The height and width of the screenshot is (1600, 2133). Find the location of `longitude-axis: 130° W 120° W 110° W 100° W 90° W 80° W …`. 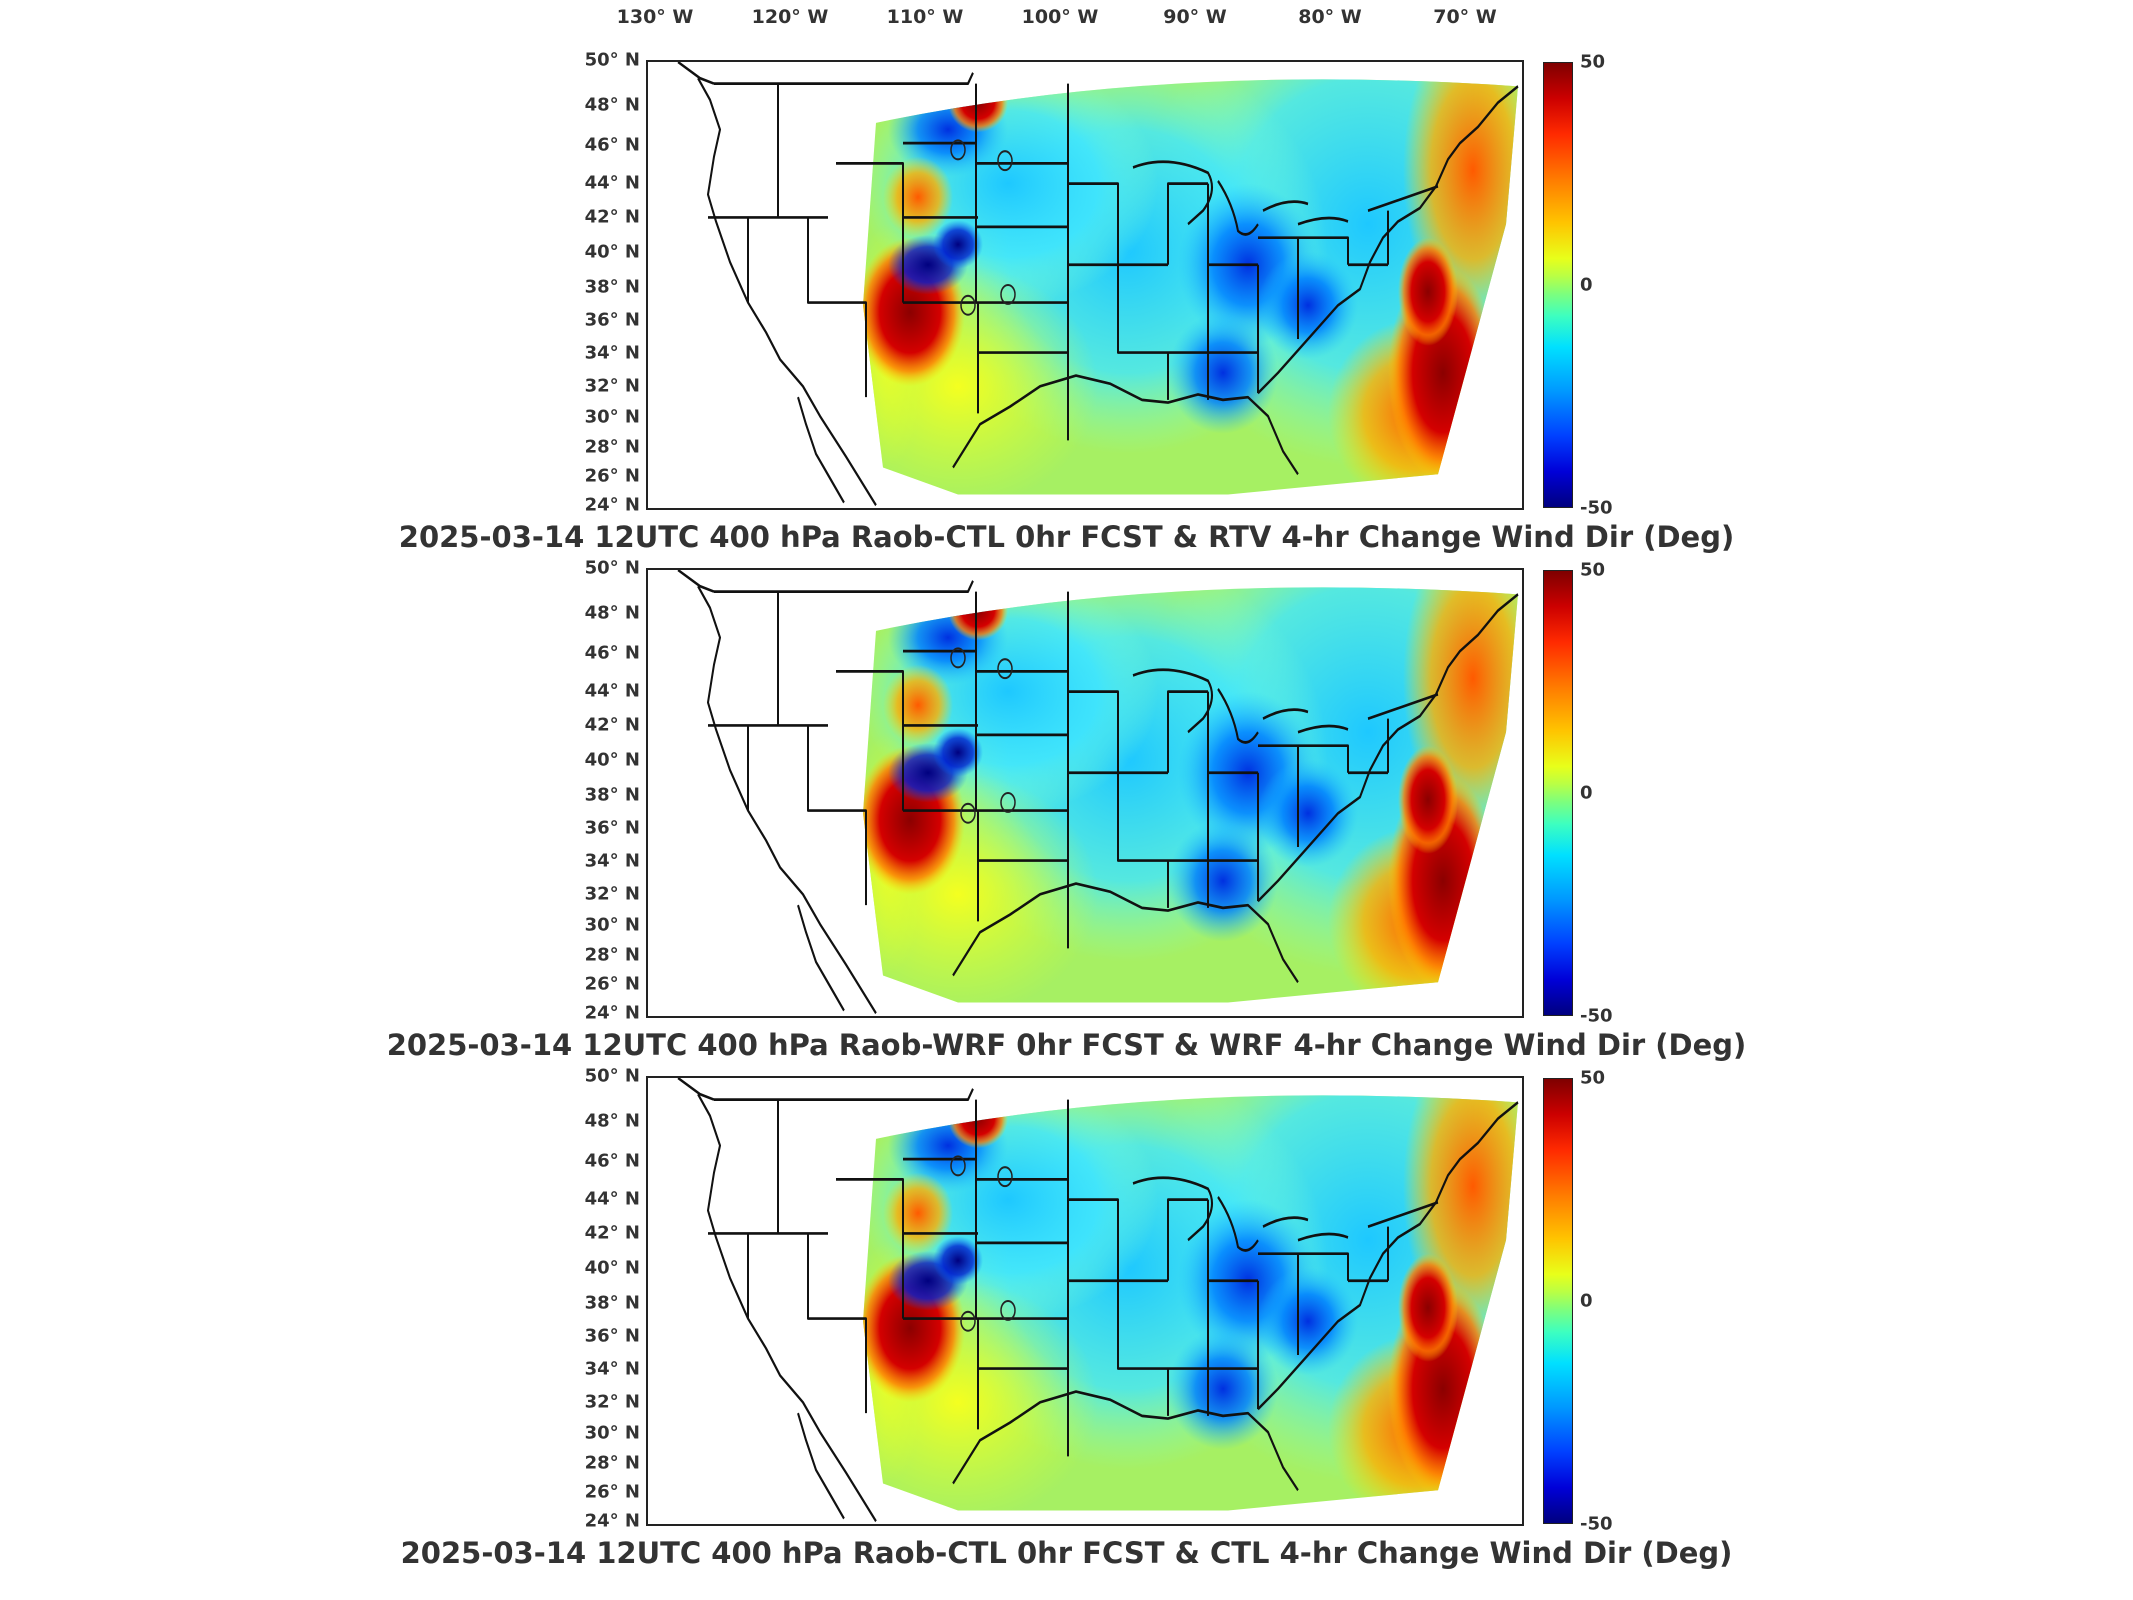

longitude-axis: 130° W 120° W 110° W 100° W 90° W 80° W … is located at coordinates (1066, 20).